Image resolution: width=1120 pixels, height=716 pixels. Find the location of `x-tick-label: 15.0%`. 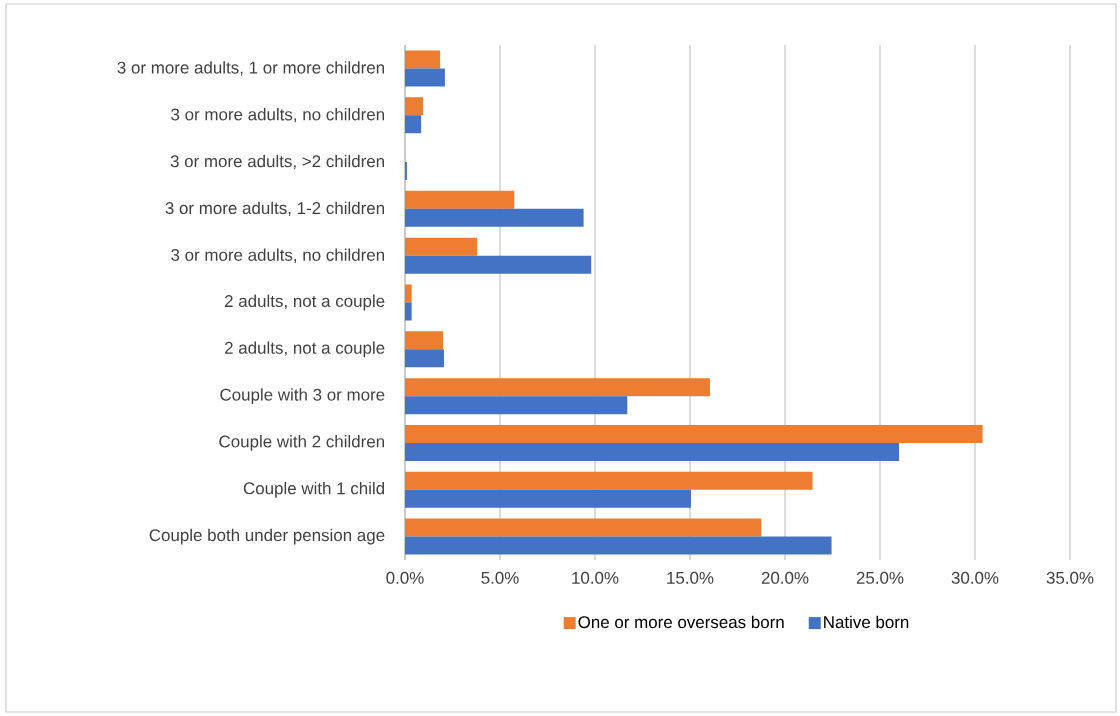

x-tick-label: 15.0% is located at coordinates (690, 577).